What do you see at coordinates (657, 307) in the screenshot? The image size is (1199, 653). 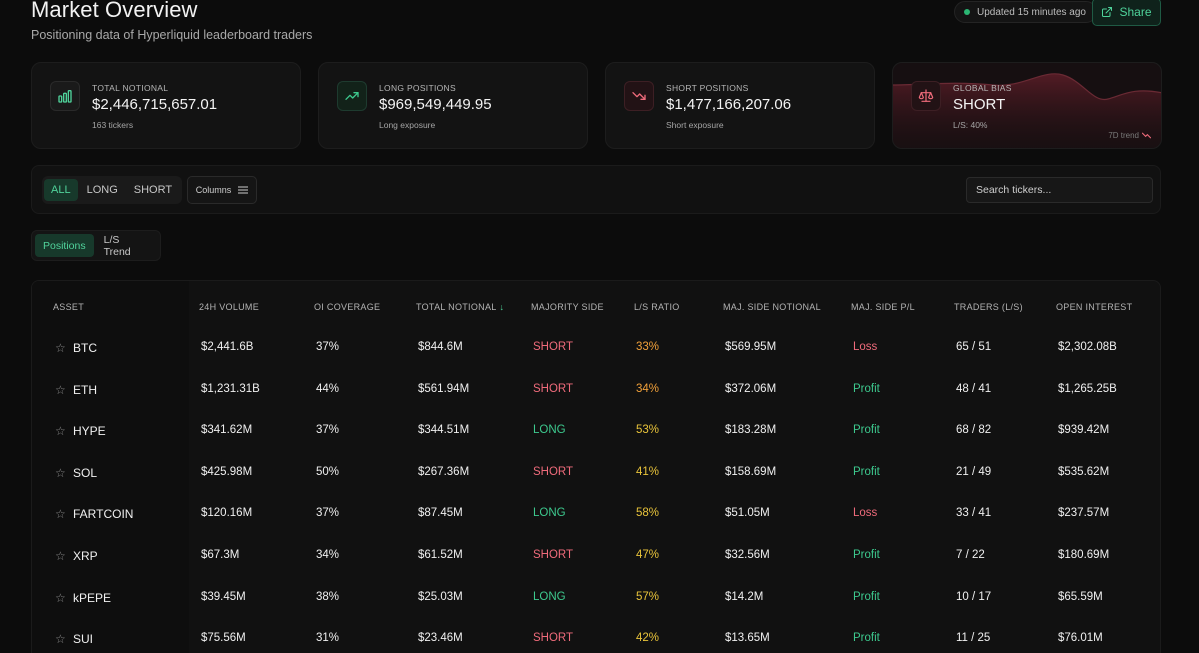 I see `header-ls-ratio: L/S RATIO` at bounding box center [657, 307].